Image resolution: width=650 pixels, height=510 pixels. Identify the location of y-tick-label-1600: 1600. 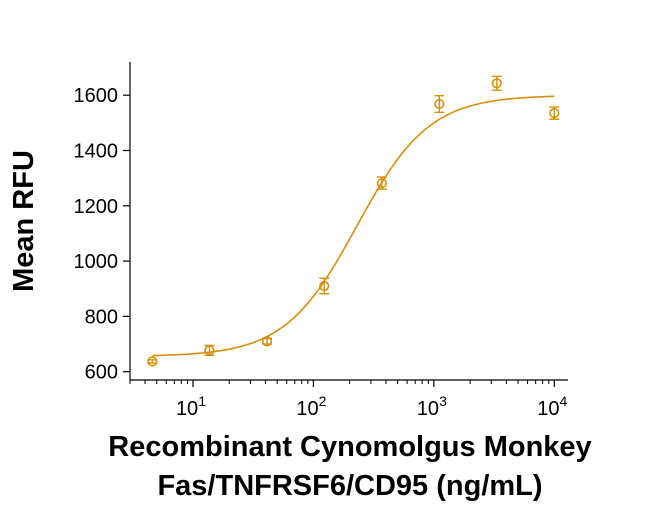
(96, 96).